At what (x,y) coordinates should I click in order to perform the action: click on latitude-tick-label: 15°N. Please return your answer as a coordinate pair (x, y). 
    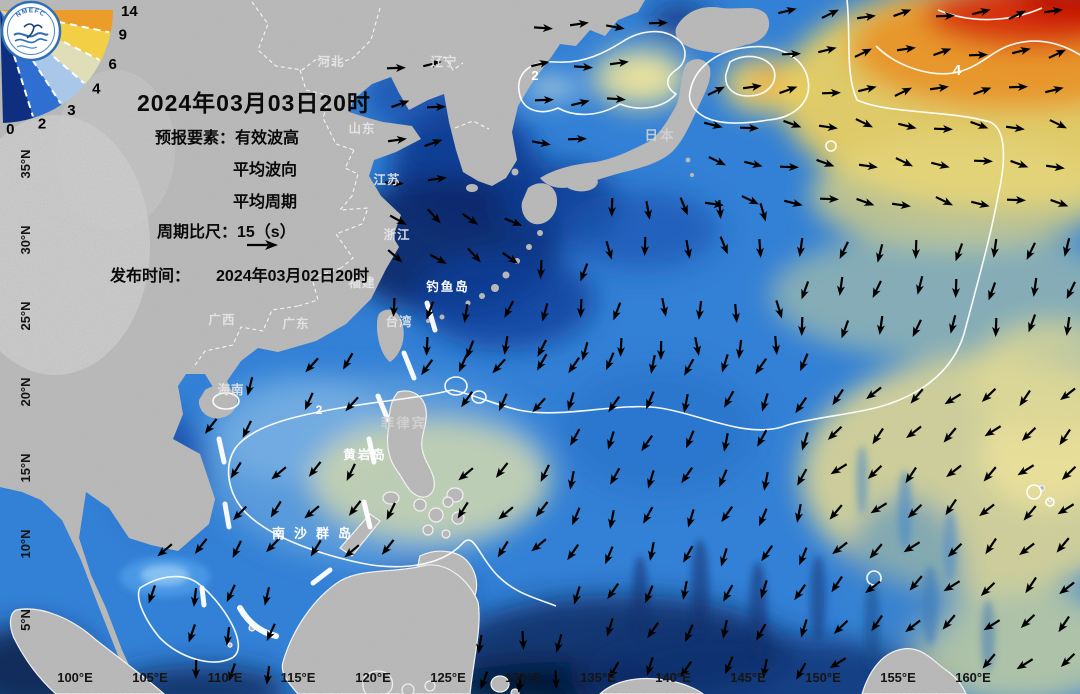
    Looking at the image, I should click on (25, 467).